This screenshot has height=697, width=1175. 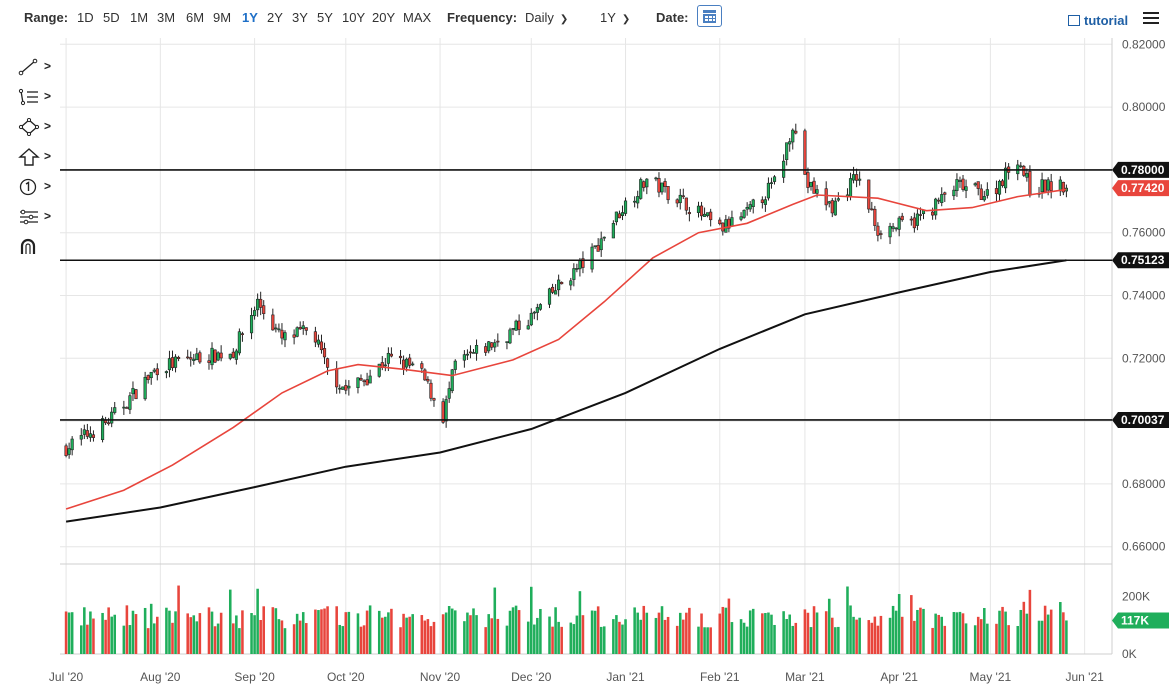 What do you see at coordinates (250, 17) in the screenshot?
I see `range-1y-button: 1Y` at bounding box center [250, 17].